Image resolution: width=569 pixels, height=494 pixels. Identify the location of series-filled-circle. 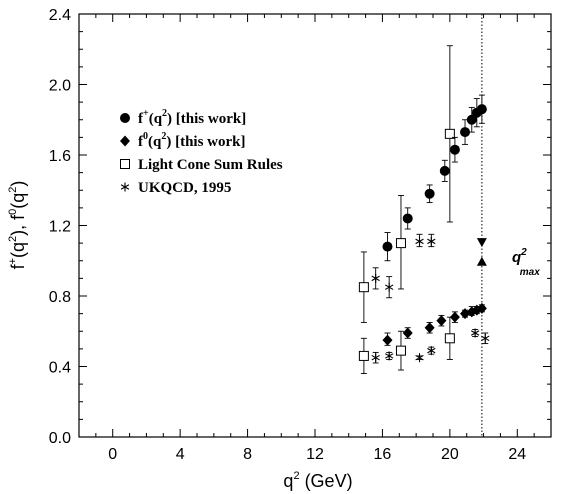
(434, 178).